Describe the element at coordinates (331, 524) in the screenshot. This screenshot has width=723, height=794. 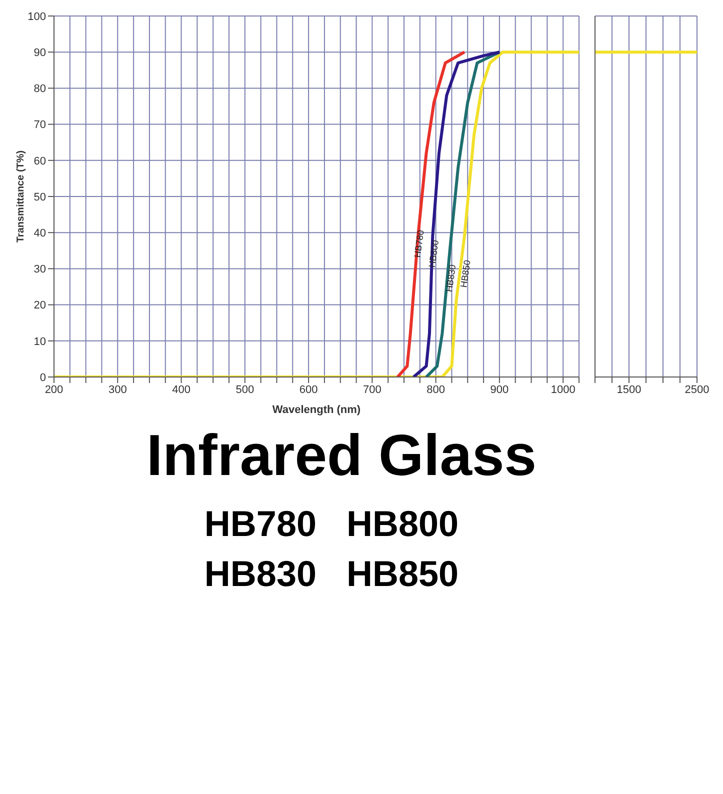
I see `text: HB780 HB800` at that location.